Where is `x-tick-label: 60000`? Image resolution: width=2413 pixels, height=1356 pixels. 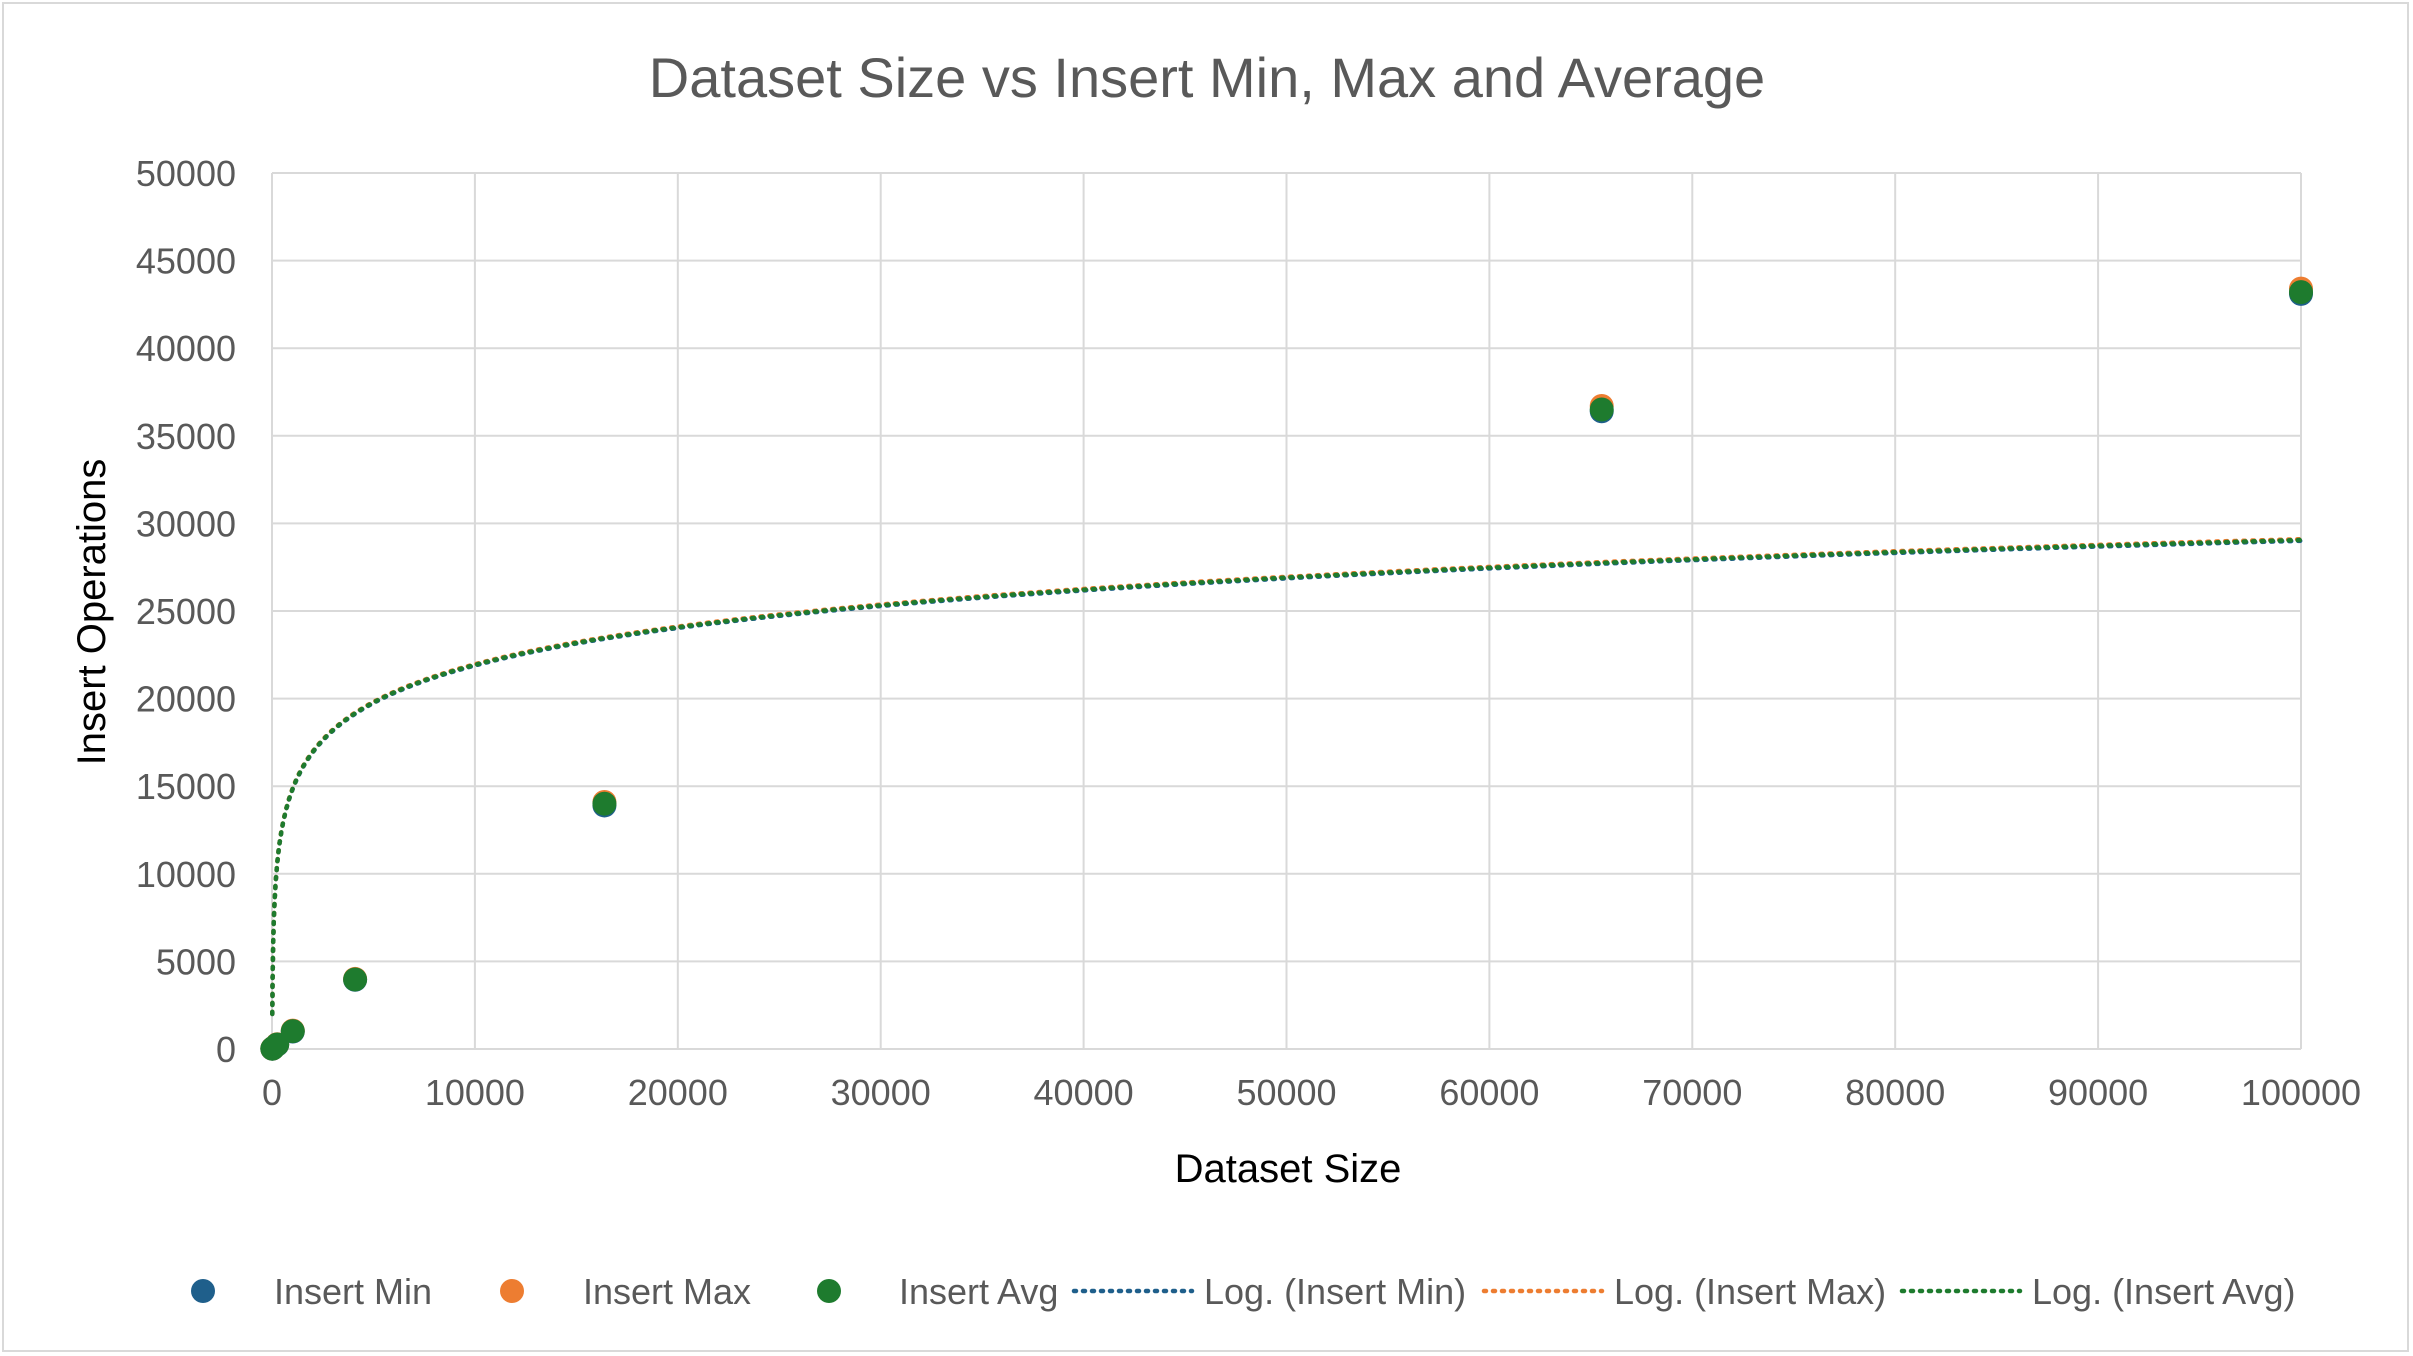
x-tick-label: 60000 is located at coordinates (1489, 1092).